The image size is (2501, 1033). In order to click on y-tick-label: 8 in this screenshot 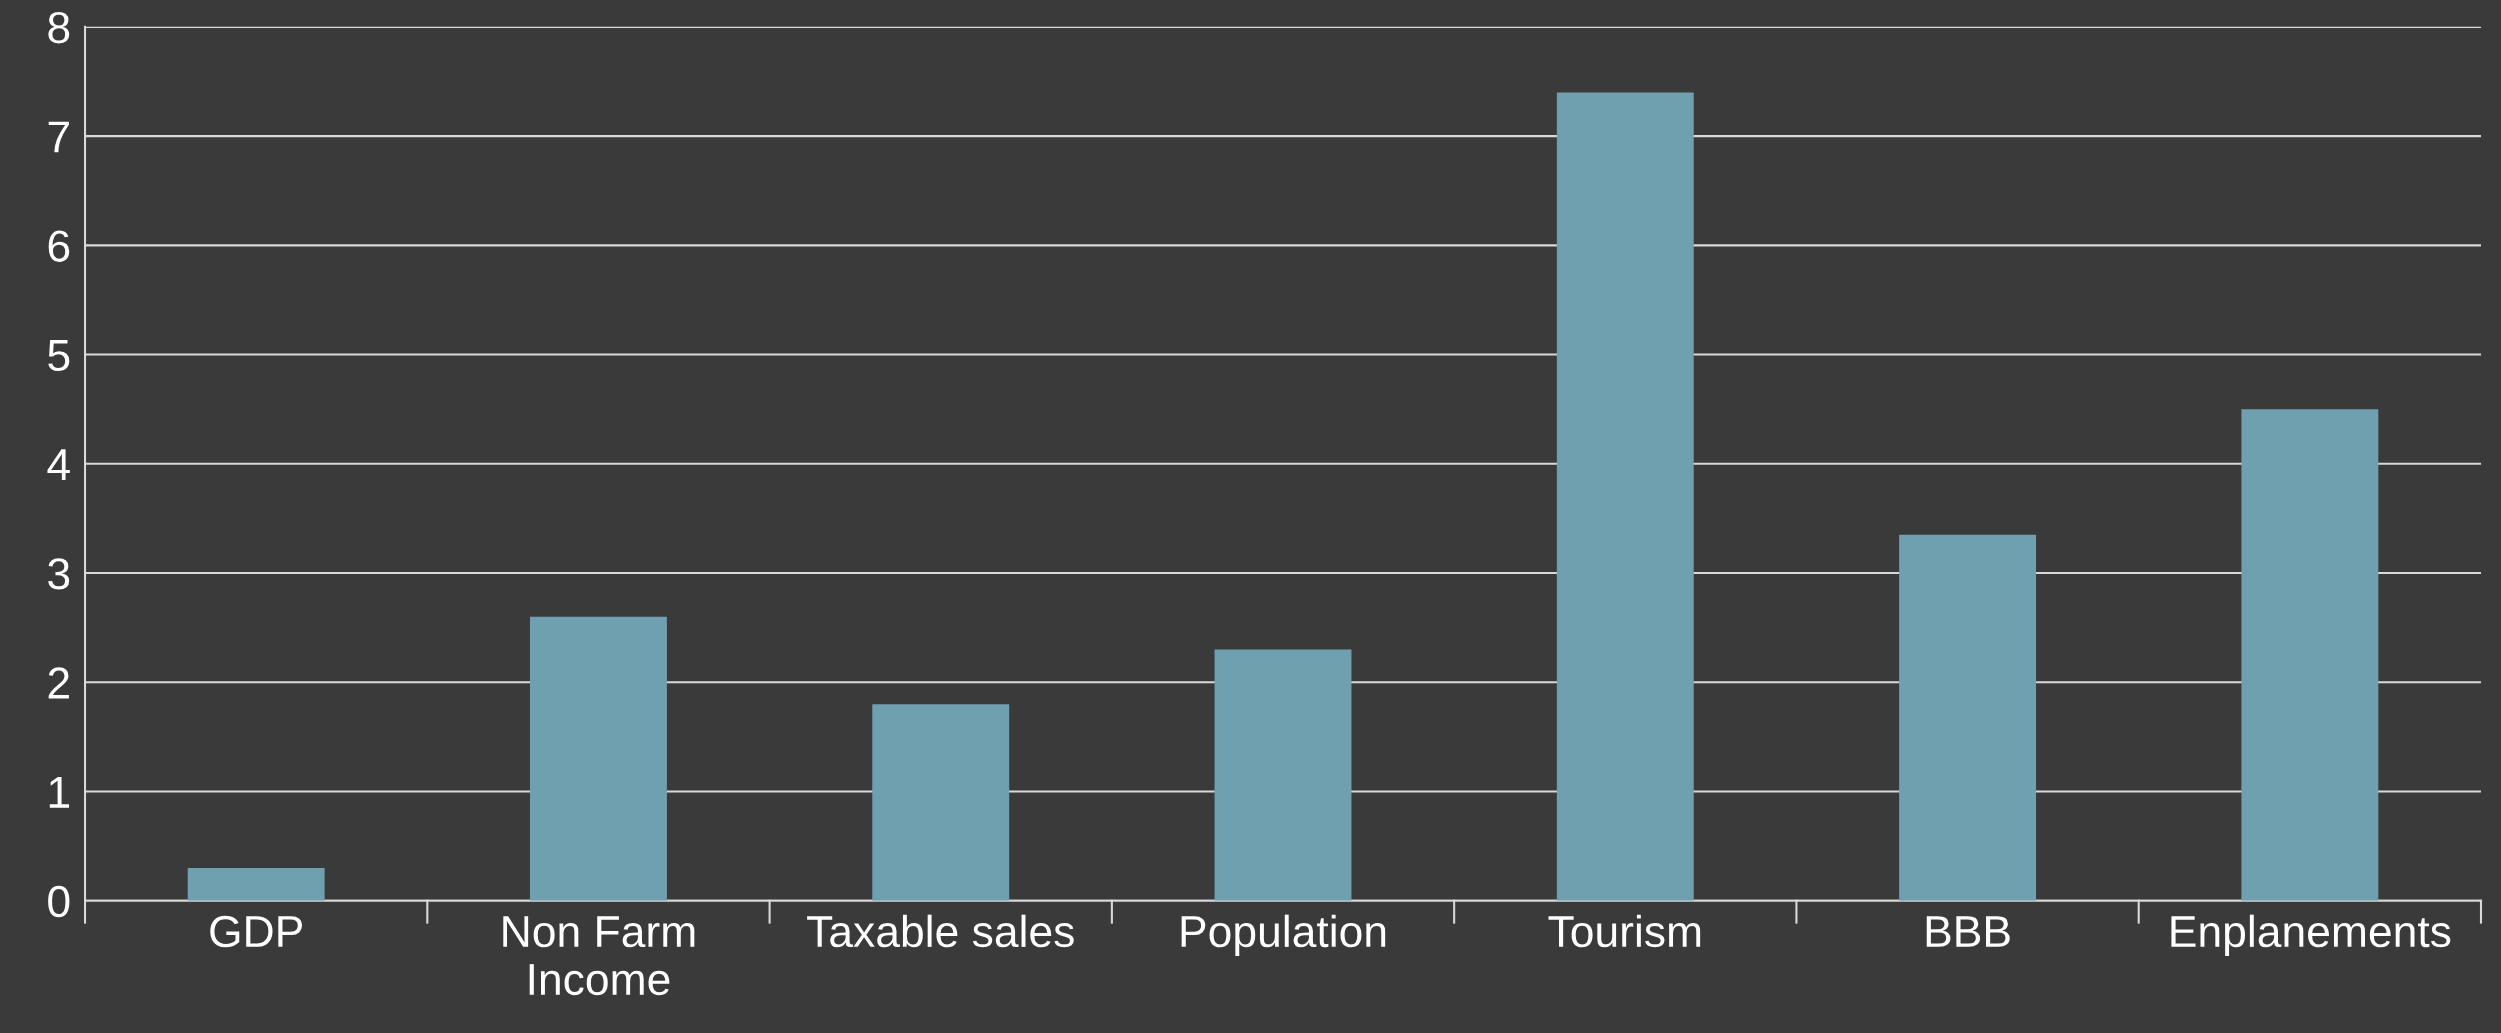, I will do `click(59, 27)`.